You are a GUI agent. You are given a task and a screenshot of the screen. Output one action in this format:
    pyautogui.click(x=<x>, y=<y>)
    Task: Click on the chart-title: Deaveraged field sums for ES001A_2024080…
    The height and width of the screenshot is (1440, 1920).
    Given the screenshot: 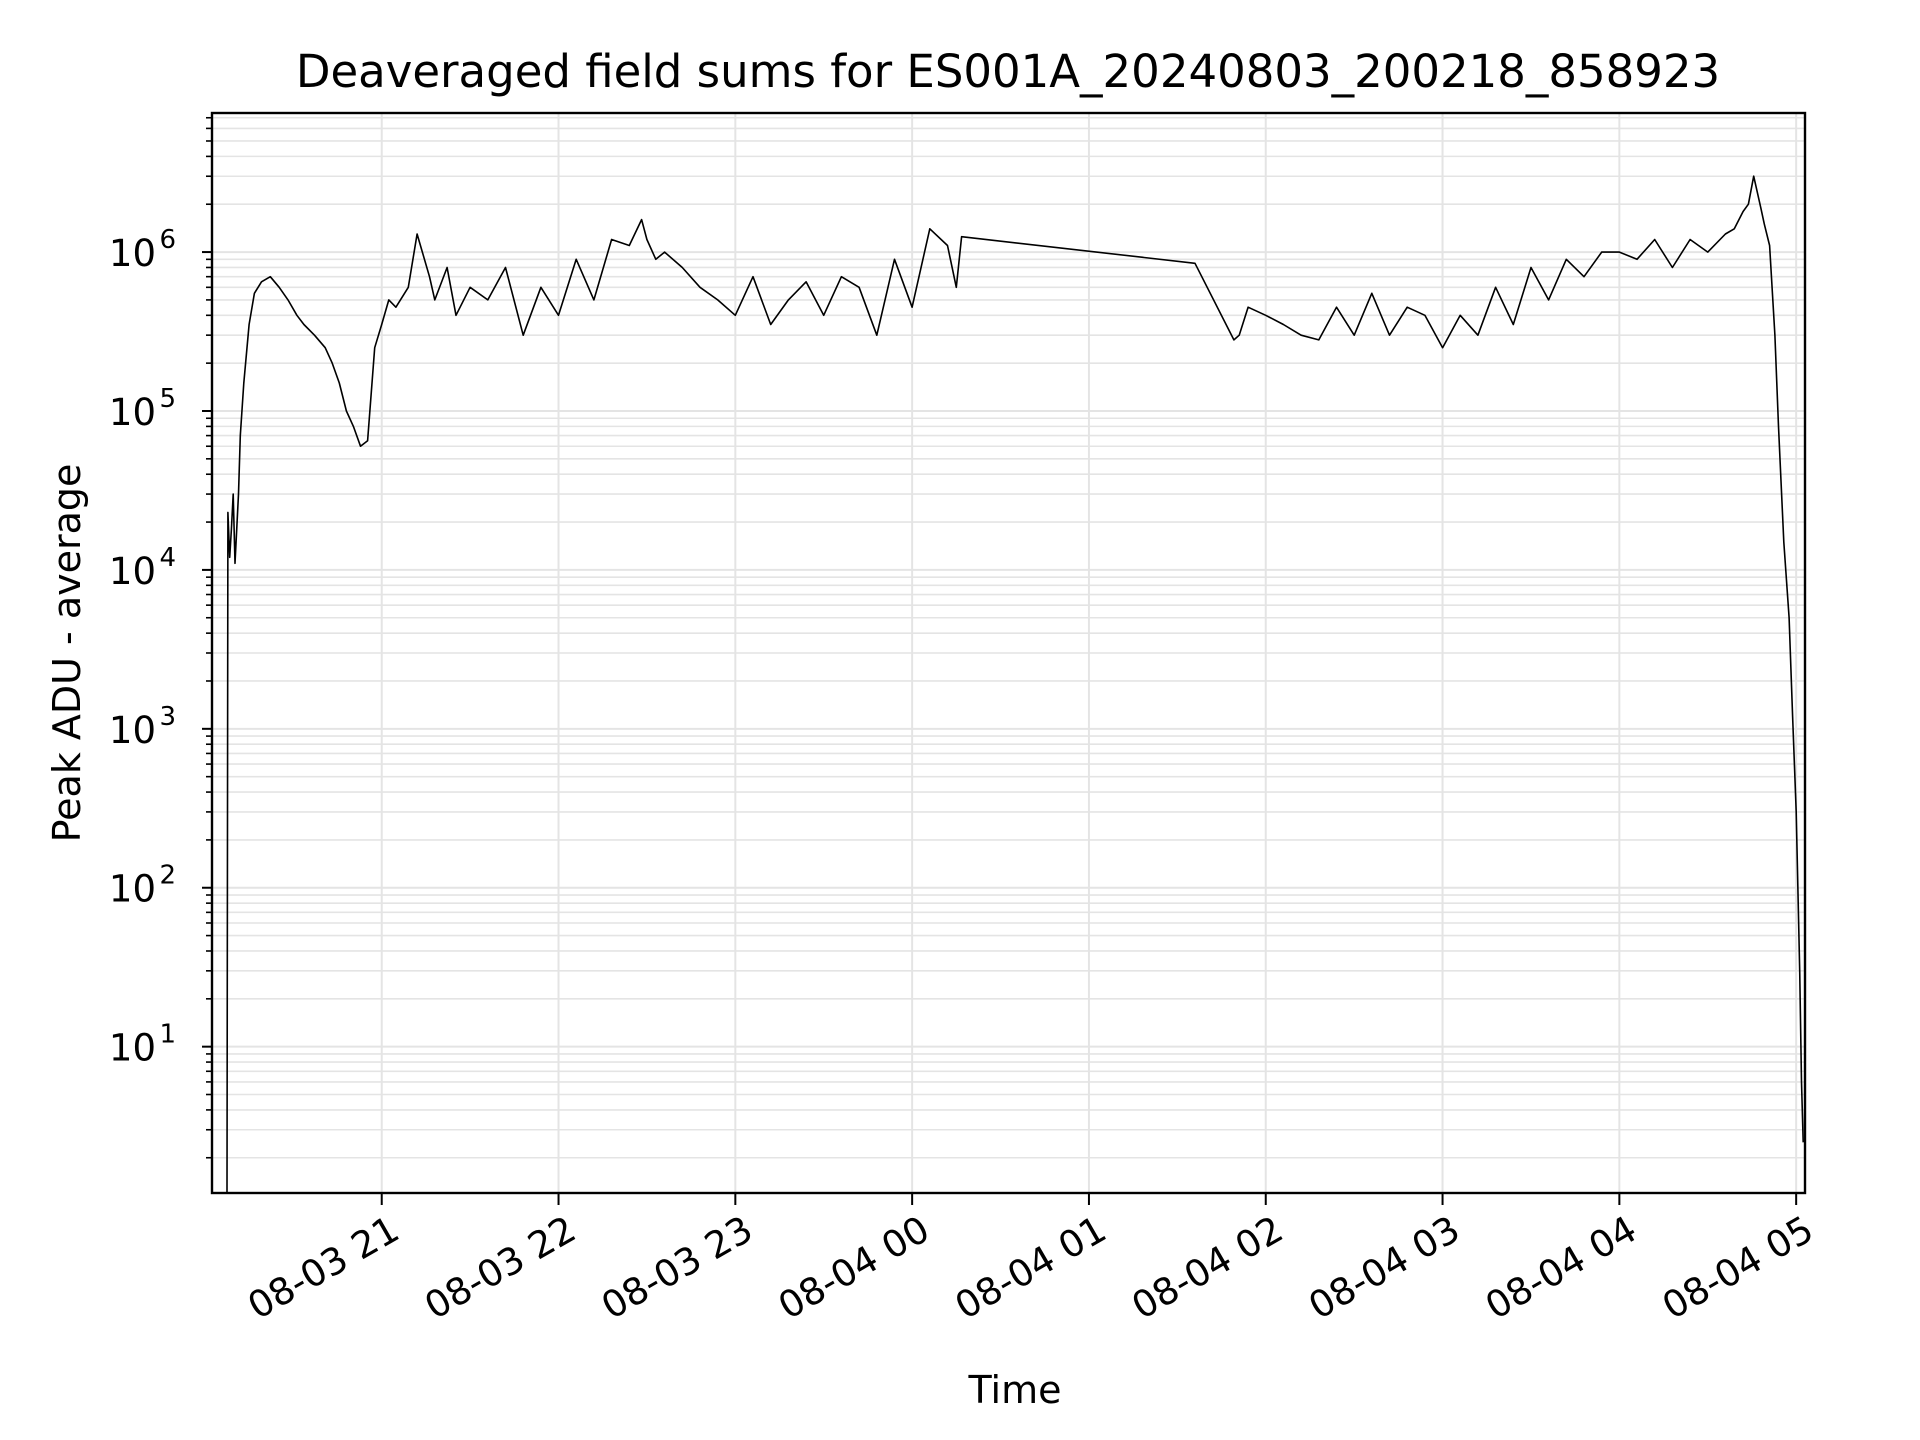 What is the action you would take?
    pyautogui.click(x=1008, y=71)
    